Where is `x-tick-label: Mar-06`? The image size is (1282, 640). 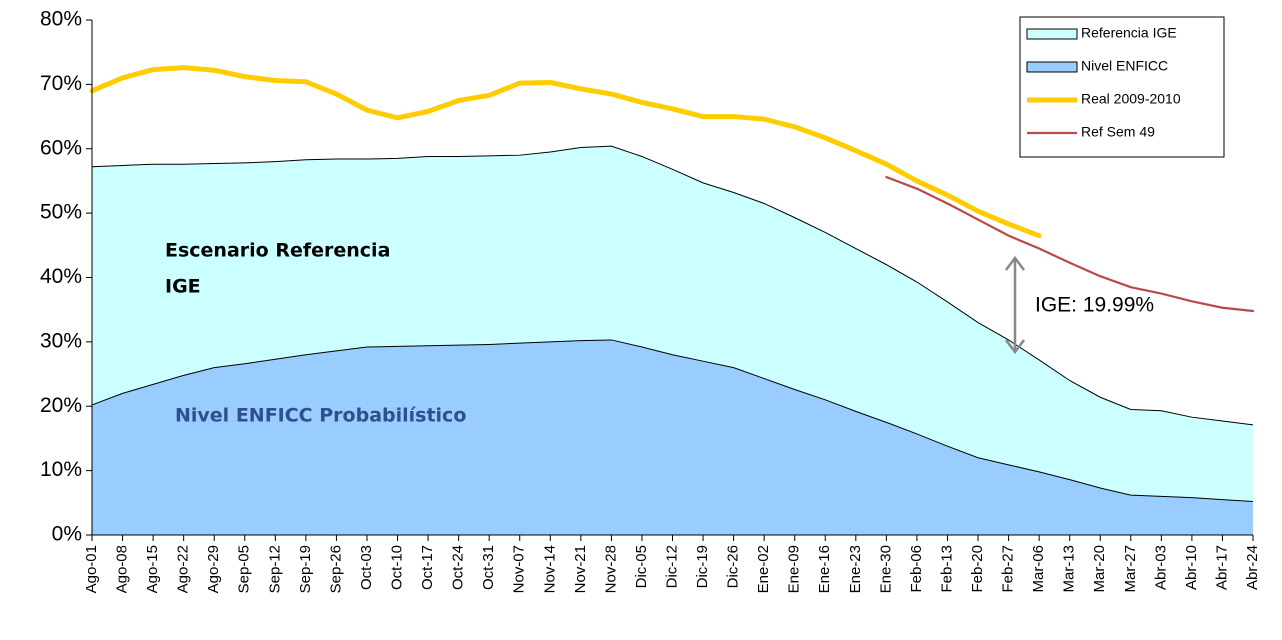
x-tick-label: Mar-06 is located at coordinates (1038, 569).